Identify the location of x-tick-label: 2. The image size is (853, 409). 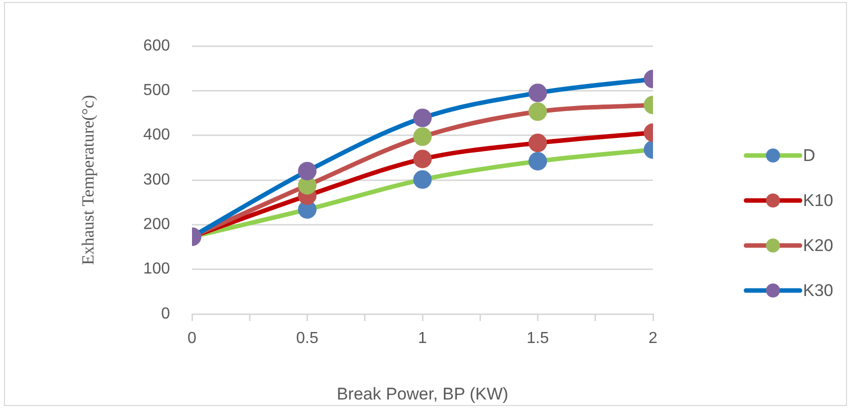
(653, 339).